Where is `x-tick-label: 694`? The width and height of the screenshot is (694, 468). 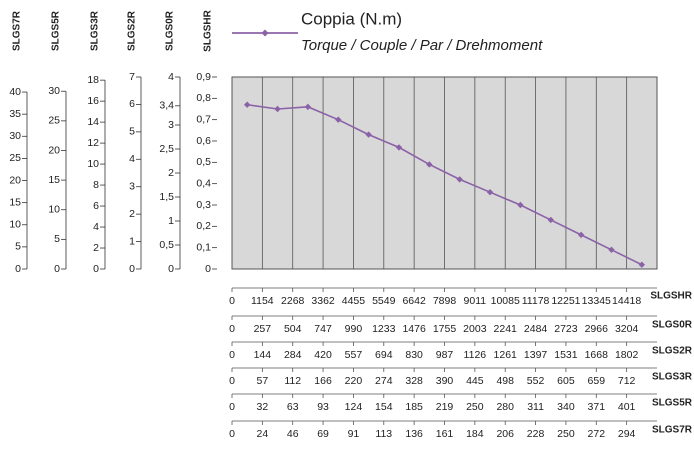 x-tick-label: 694 is located at coordinates (384, 355).